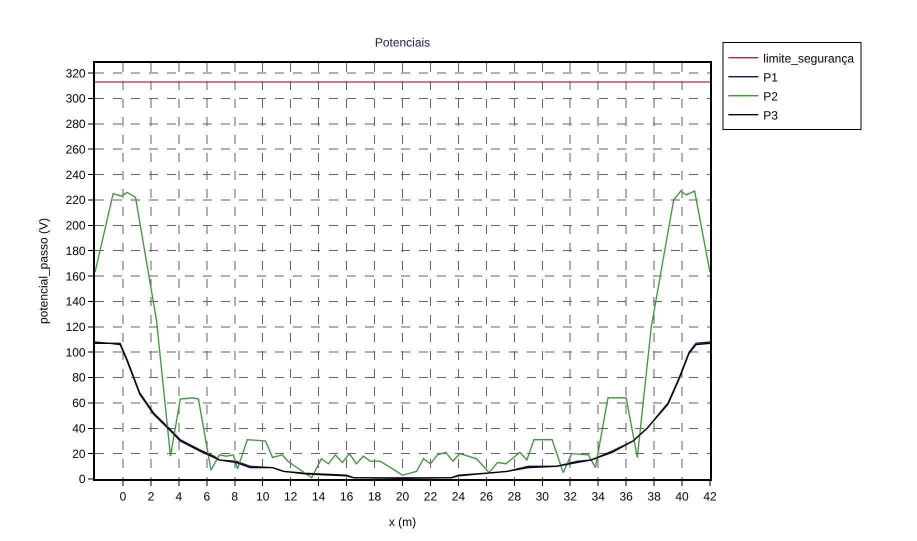  I want to click on x-tick-label: 22, so click(431, 496).